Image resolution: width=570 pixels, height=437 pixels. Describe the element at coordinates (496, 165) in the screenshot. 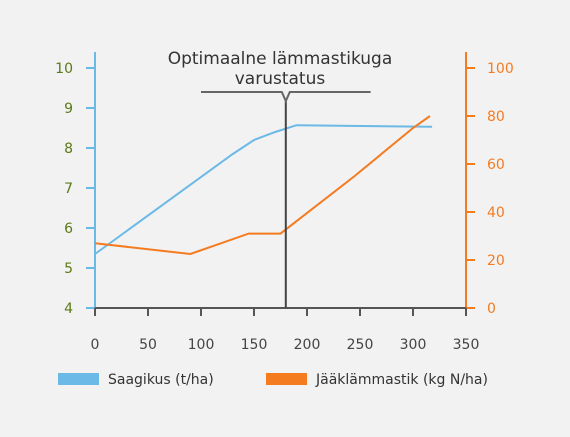

I see `y-right-tick-label: 60` at that location.